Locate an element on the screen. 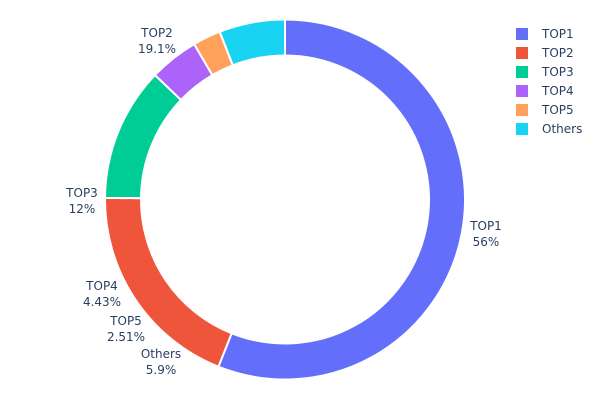 The height and width of the screenshot is (400, 600). slice-value-label: 12% is located at coordinates (82, 209).